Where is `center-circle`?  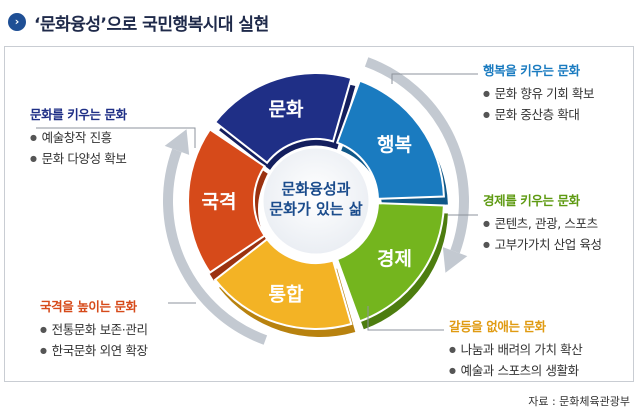
center-circle is located at coordinates (316, 201).